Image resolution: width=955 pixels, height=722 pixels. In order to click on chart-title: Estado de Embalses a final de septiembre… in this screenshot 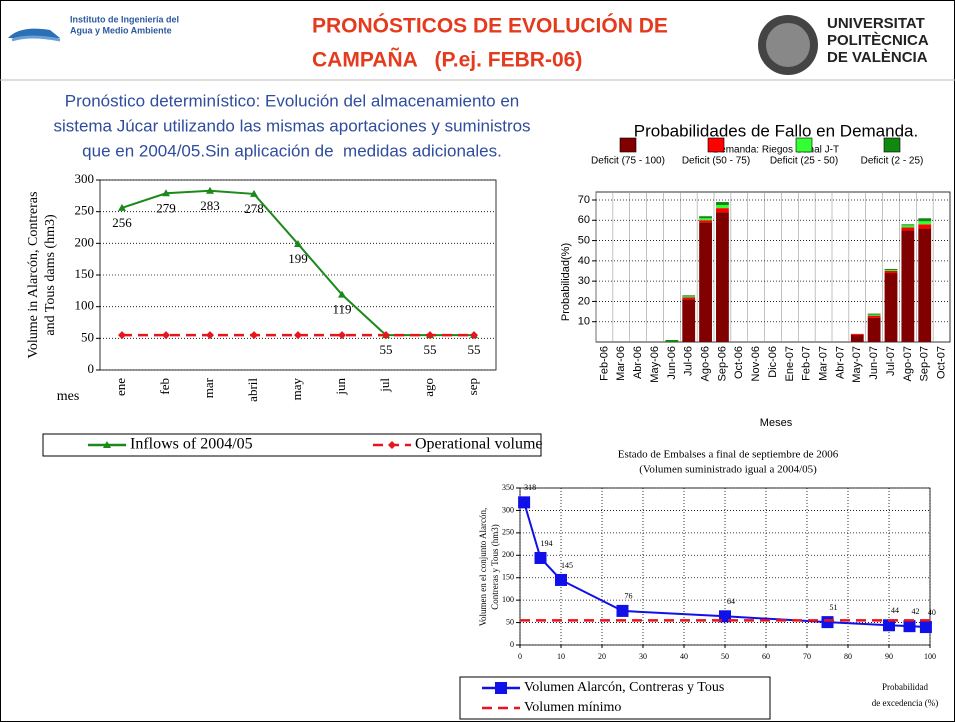, I will do `click(728, 455)`.